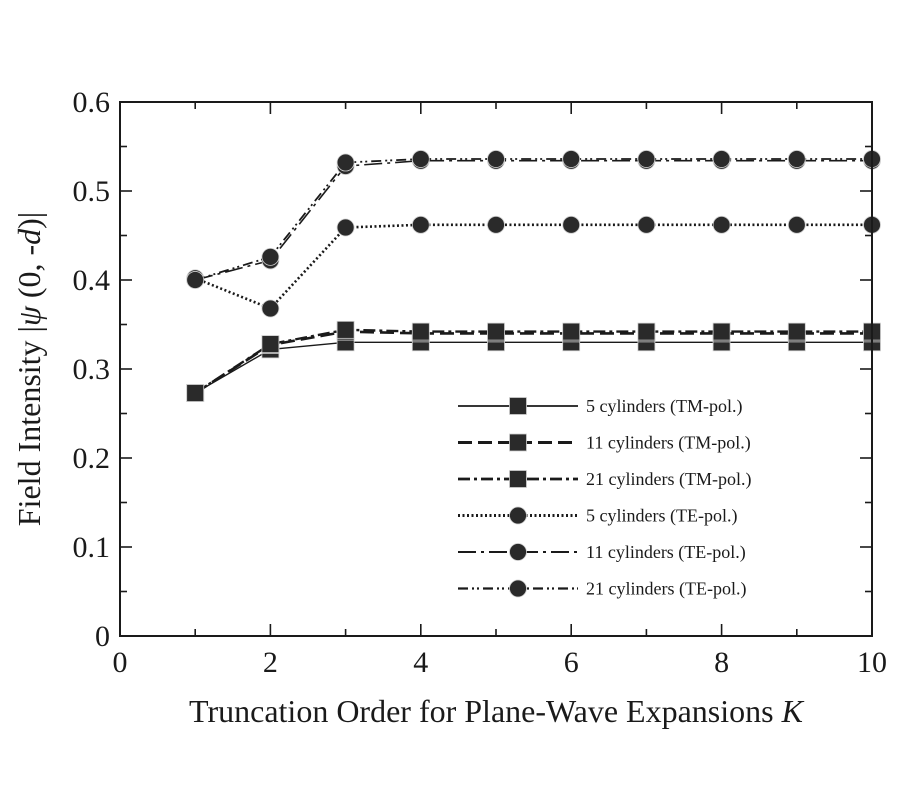 The image size is (900, 800). Describe the element at coordinates (29, 369) in the screenshot. I see `y-axis-title: Field Intensity |ψ (0, -d)|` at that location.